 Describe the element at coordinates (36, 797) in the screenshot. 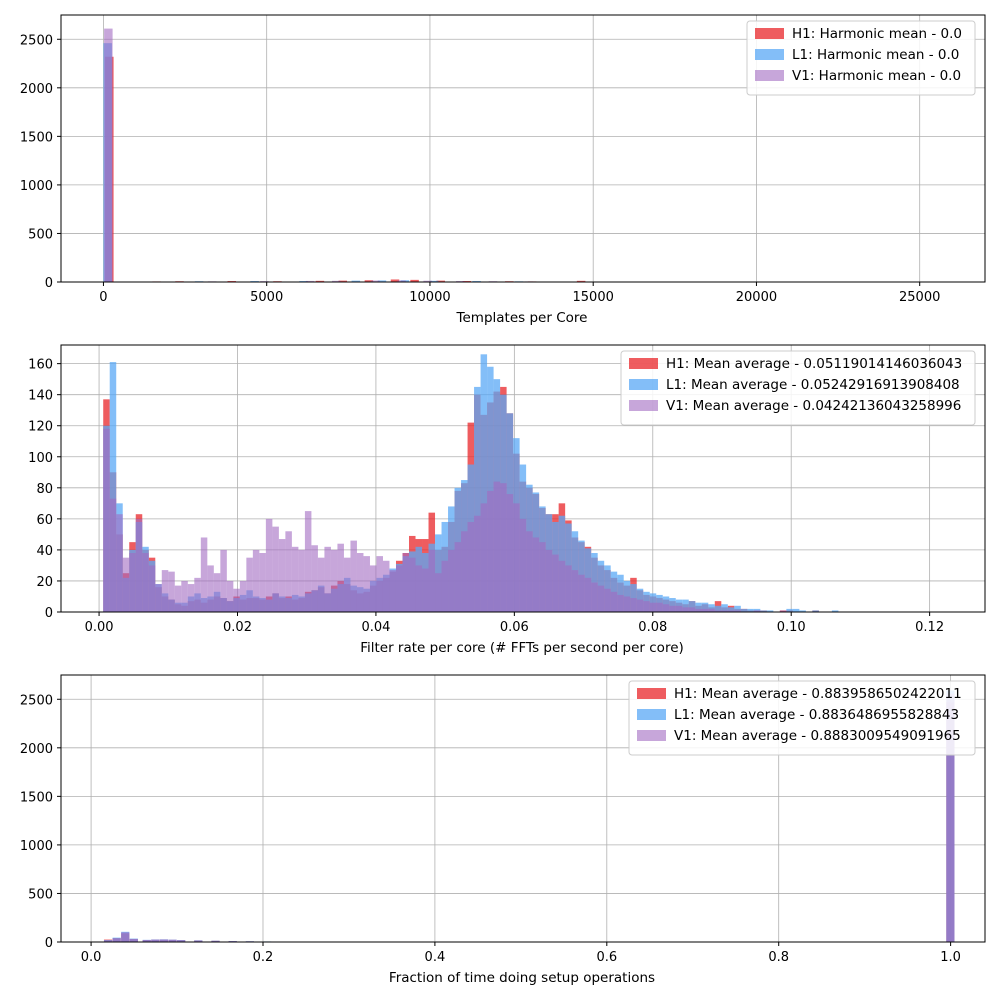

I see `y-tick-label: 1500` at that location.